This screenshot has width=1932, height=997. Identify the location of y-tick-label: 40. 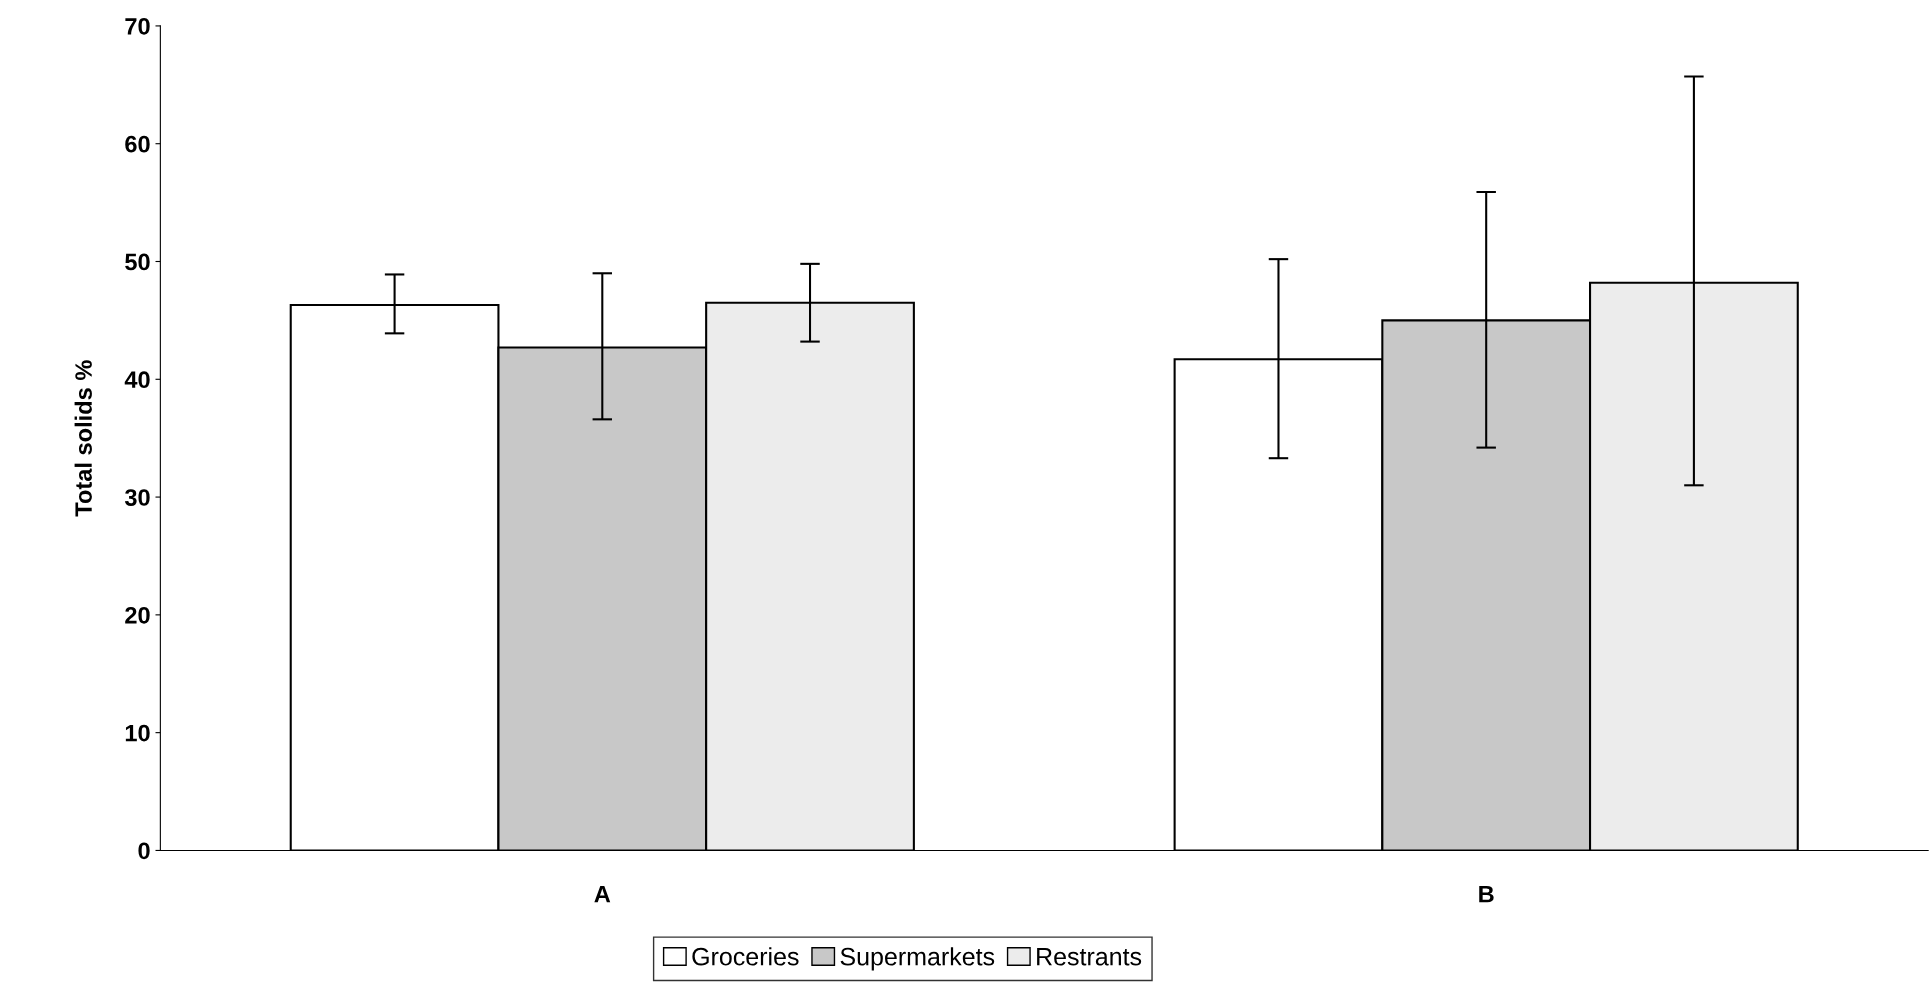
(137, 380).